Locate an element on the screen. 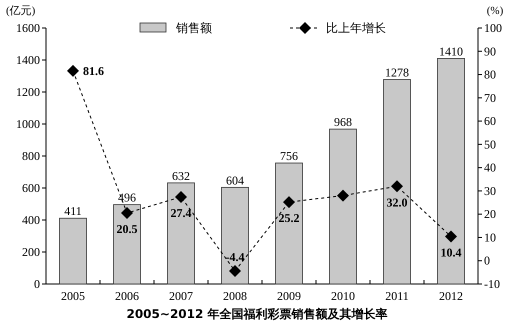  data-label: 81.6 is located at coordinates (93, 71).